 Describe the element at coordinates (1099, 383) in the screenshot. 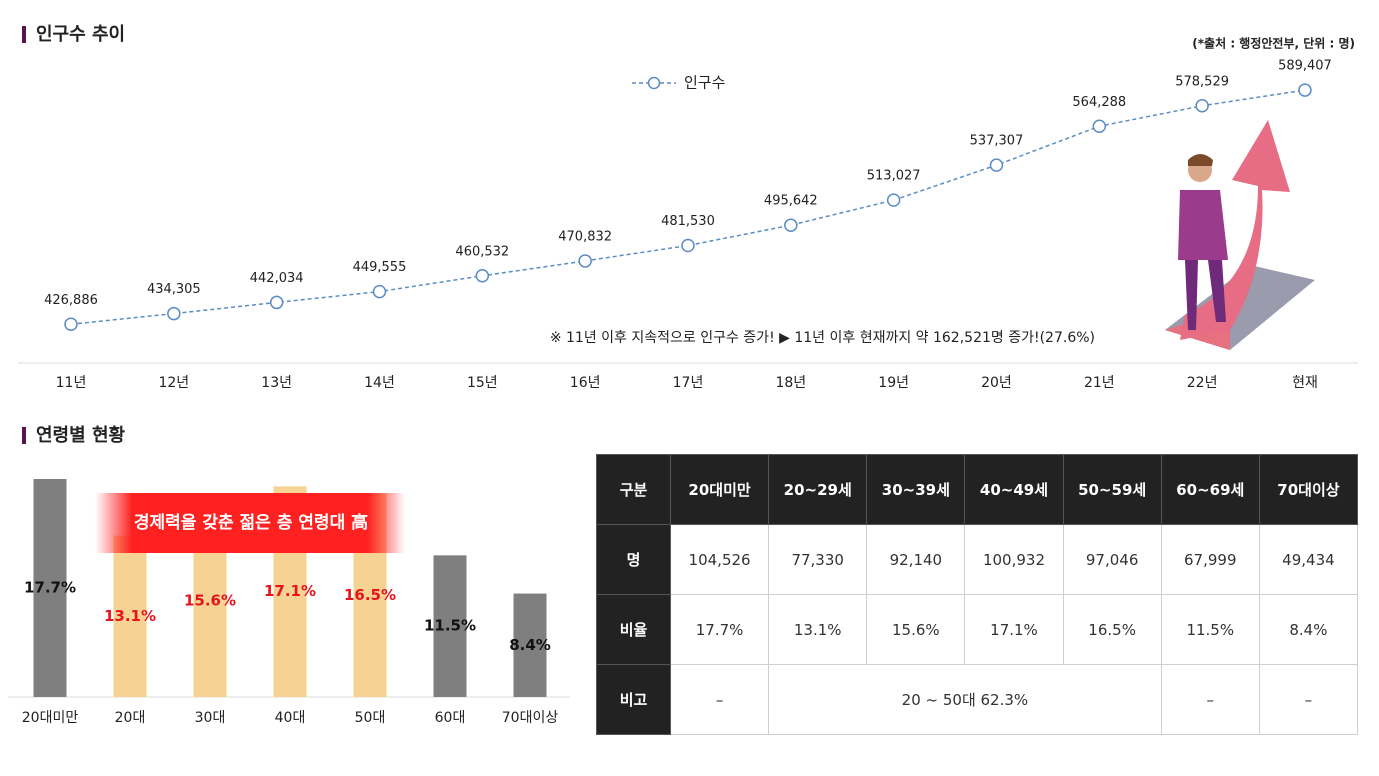

I see `x-tick-label: 21년` at that location.